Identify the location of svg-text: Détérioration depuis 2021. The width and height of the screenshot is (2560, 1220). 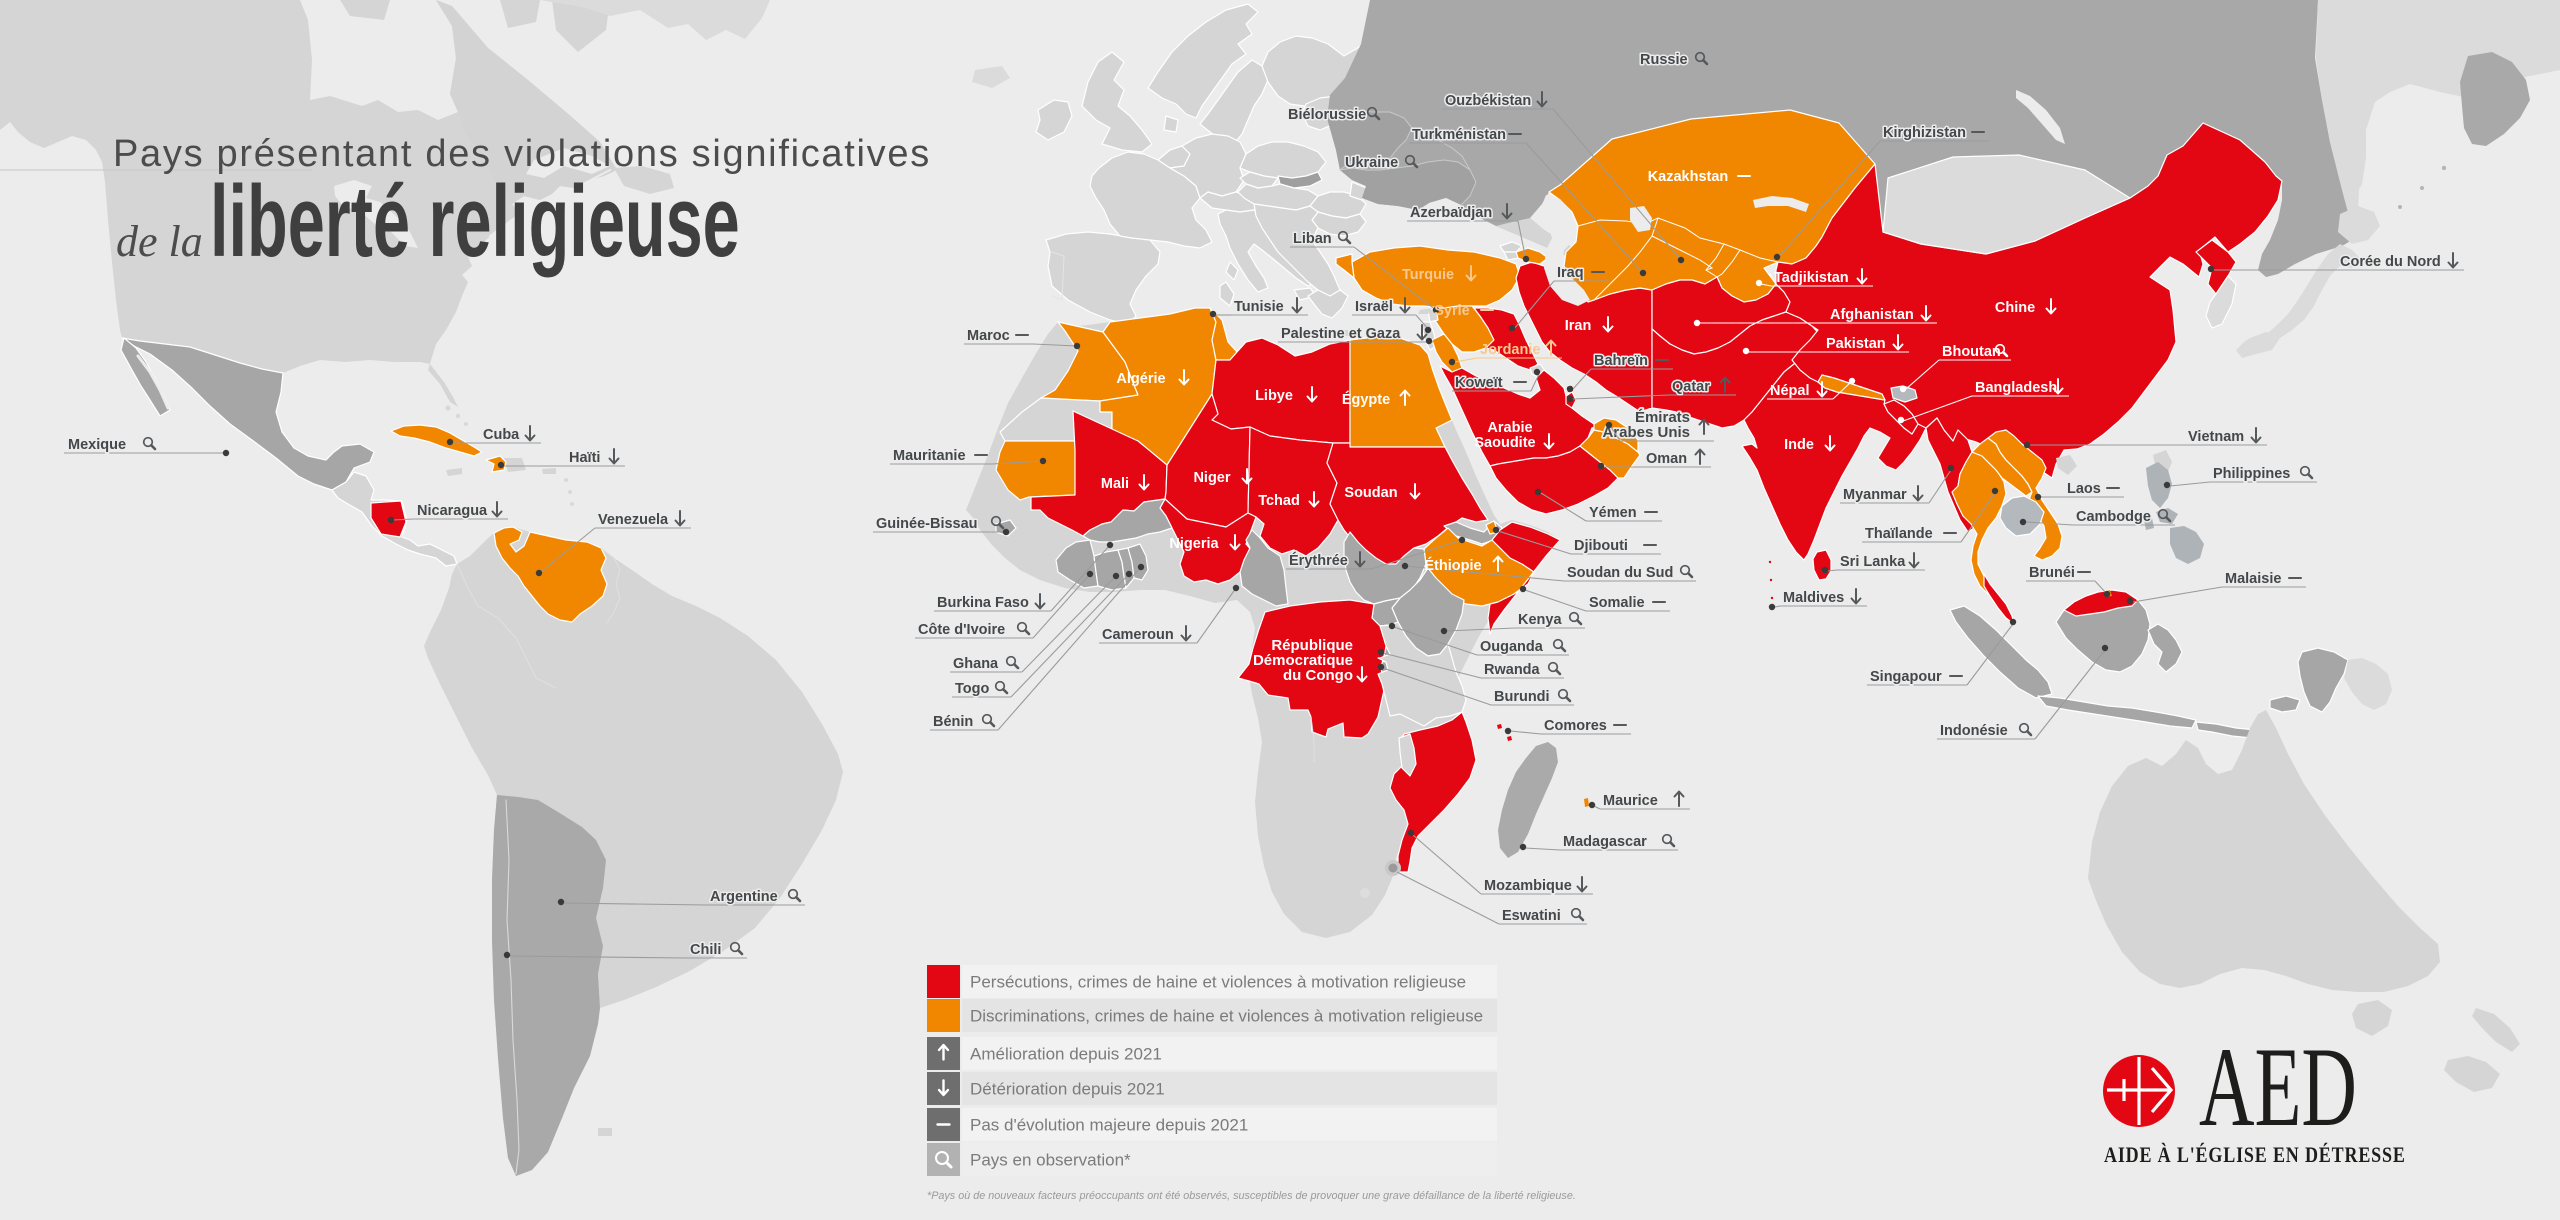
(1067, 1089).